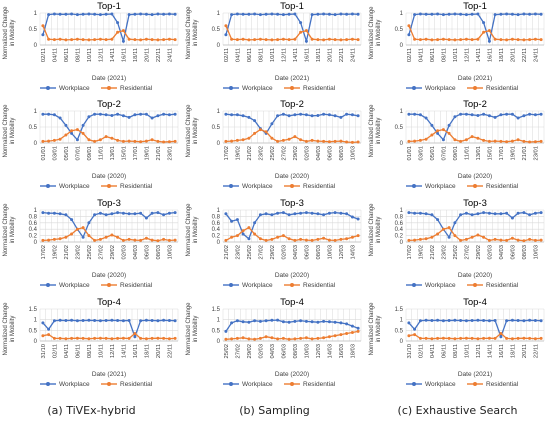 This screenshot has width=550, height=427. Describe the element at coordinates (274, 410) in the screenshot. I see `caption-sampling: (b) Sampling` at that location.